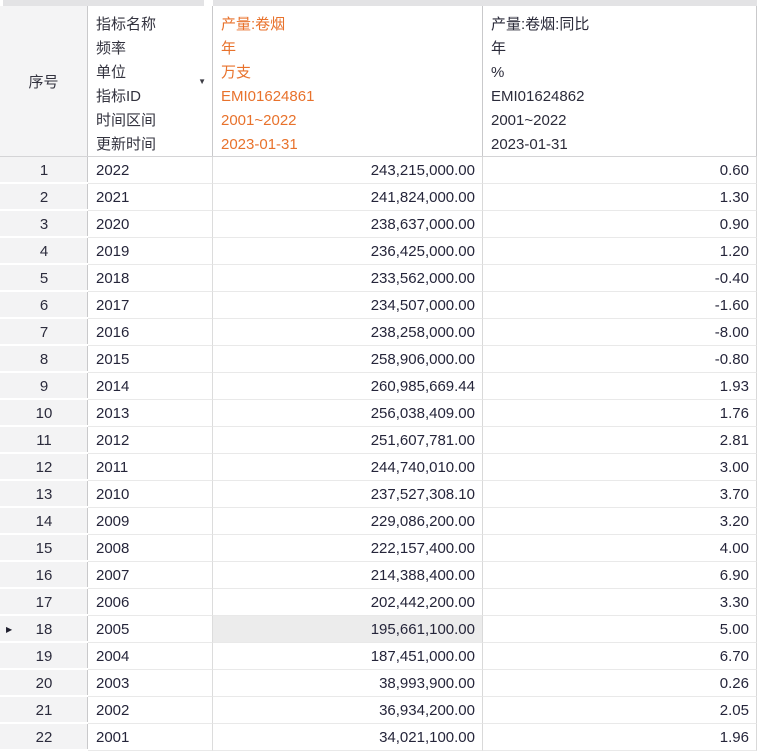 The height and width of the screenshot is (754, 761). Describe the element at coordinates (44, 737) in the screenshot. I see `row-index-cell: 22` at that location.